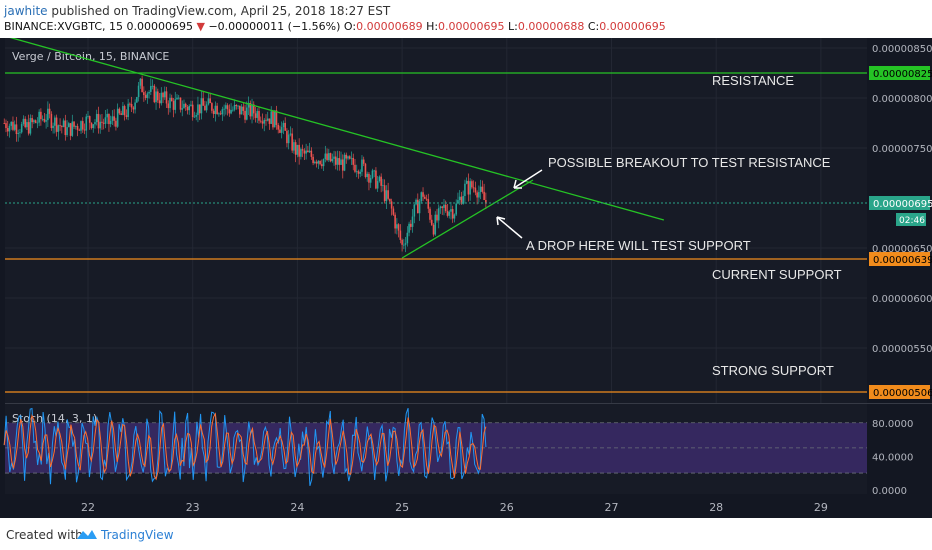 Image resolution: width=932 pixels, height=550 pixels. I want to click on close-label: C:, so click(593, 26).